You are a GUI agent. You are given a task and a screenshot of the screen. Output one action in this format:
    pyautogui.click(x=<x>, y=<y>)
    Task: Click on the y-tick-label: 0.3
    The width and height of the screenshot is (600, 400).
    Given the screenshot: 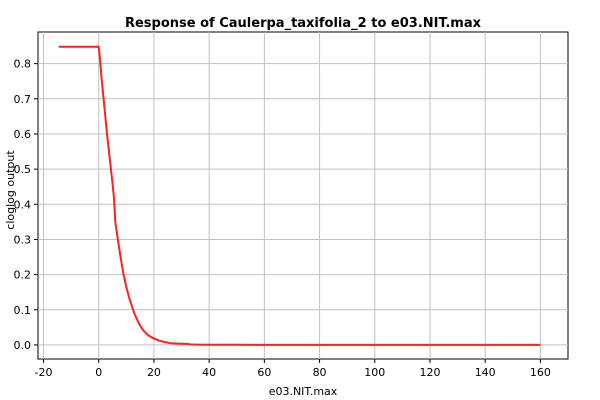 What is the action you would take?
    pyautogui.click(x=23, y=239)
    